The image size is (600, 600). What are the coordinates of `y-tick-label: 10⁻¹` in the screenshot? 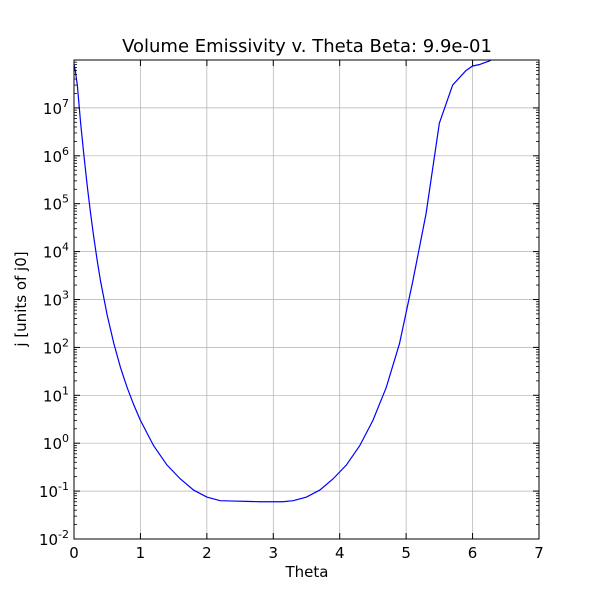 It's located at (54, 490).